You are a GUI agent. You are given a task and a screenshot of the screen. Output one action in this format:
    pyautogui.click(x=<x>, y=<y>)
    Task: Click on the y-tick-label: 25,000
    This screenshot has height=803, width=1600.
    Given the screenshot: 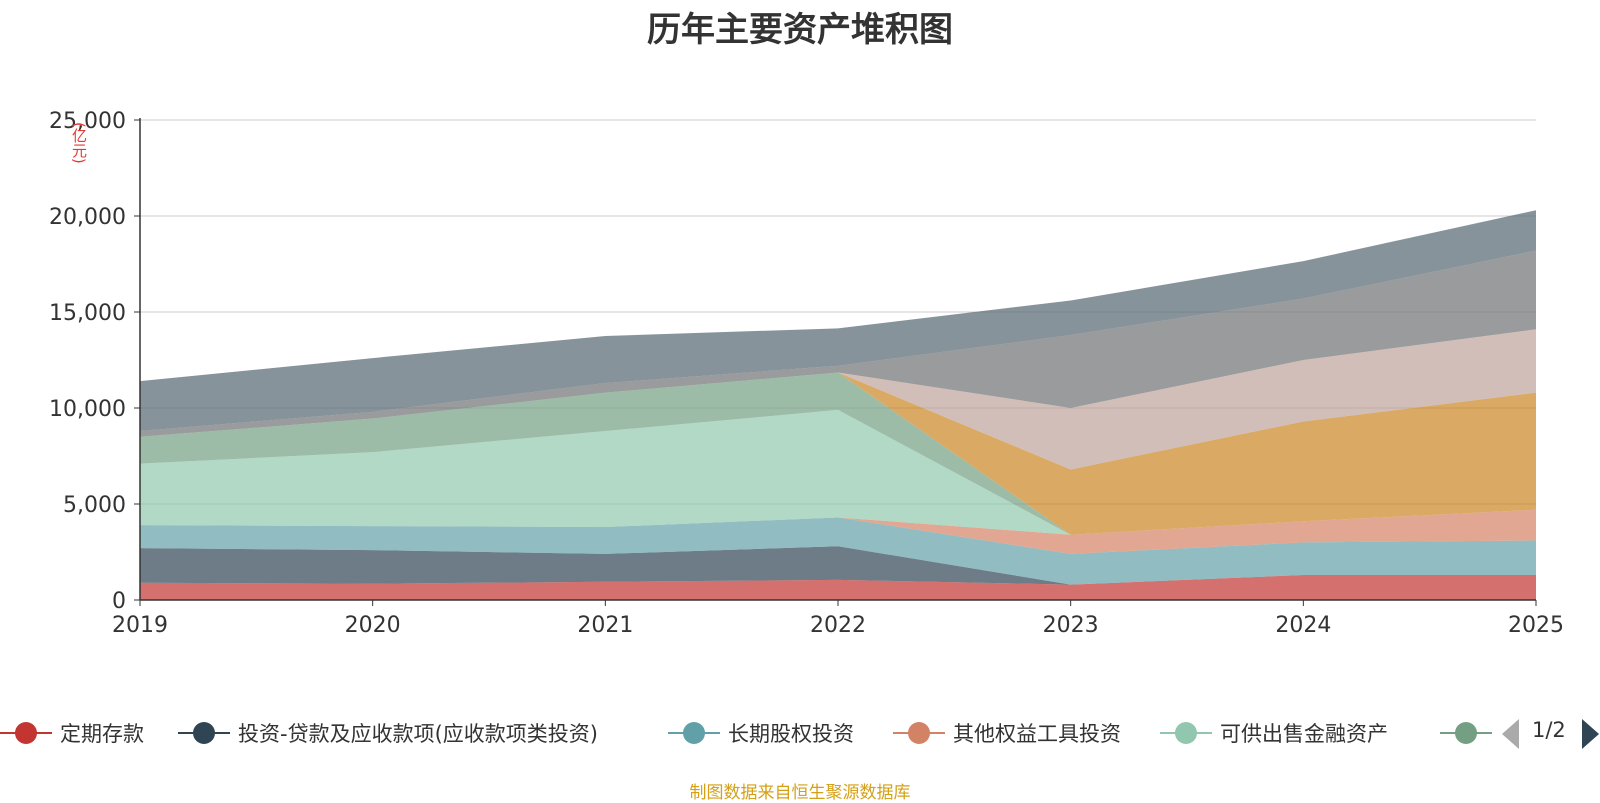 What is the action you would take?
    pyautogui.click(x=87, y=121)
    